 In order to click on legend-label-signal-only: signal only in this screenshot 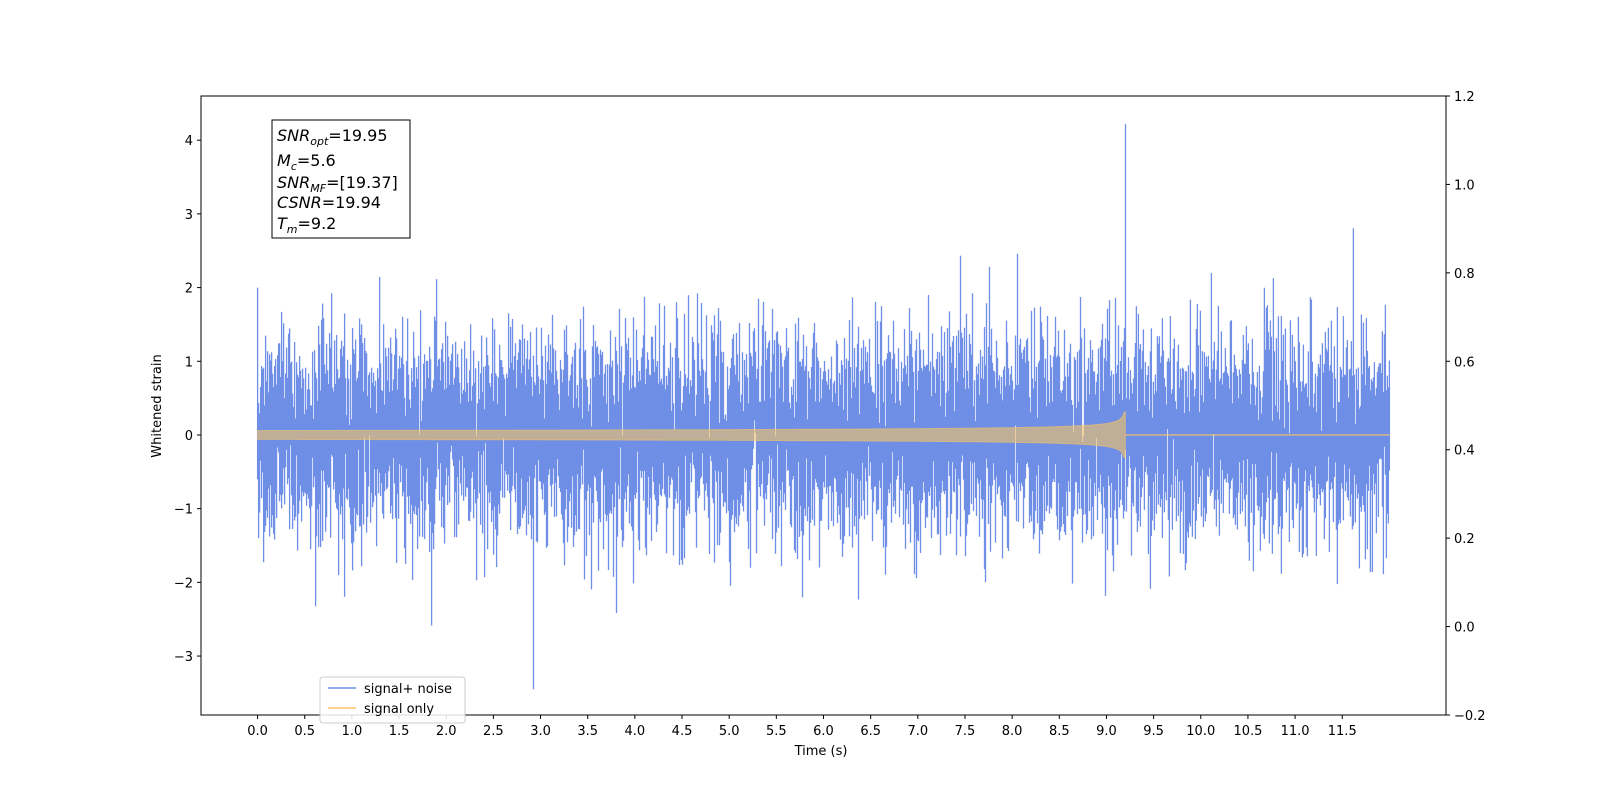, I will do `click(399, 709)`.